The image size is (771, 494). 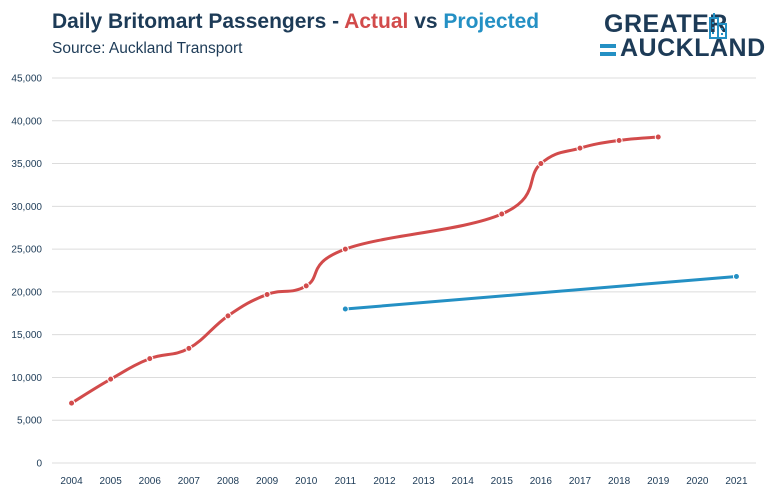 I want to click on x-tick-label: 2009, so click(x=267, y=481).